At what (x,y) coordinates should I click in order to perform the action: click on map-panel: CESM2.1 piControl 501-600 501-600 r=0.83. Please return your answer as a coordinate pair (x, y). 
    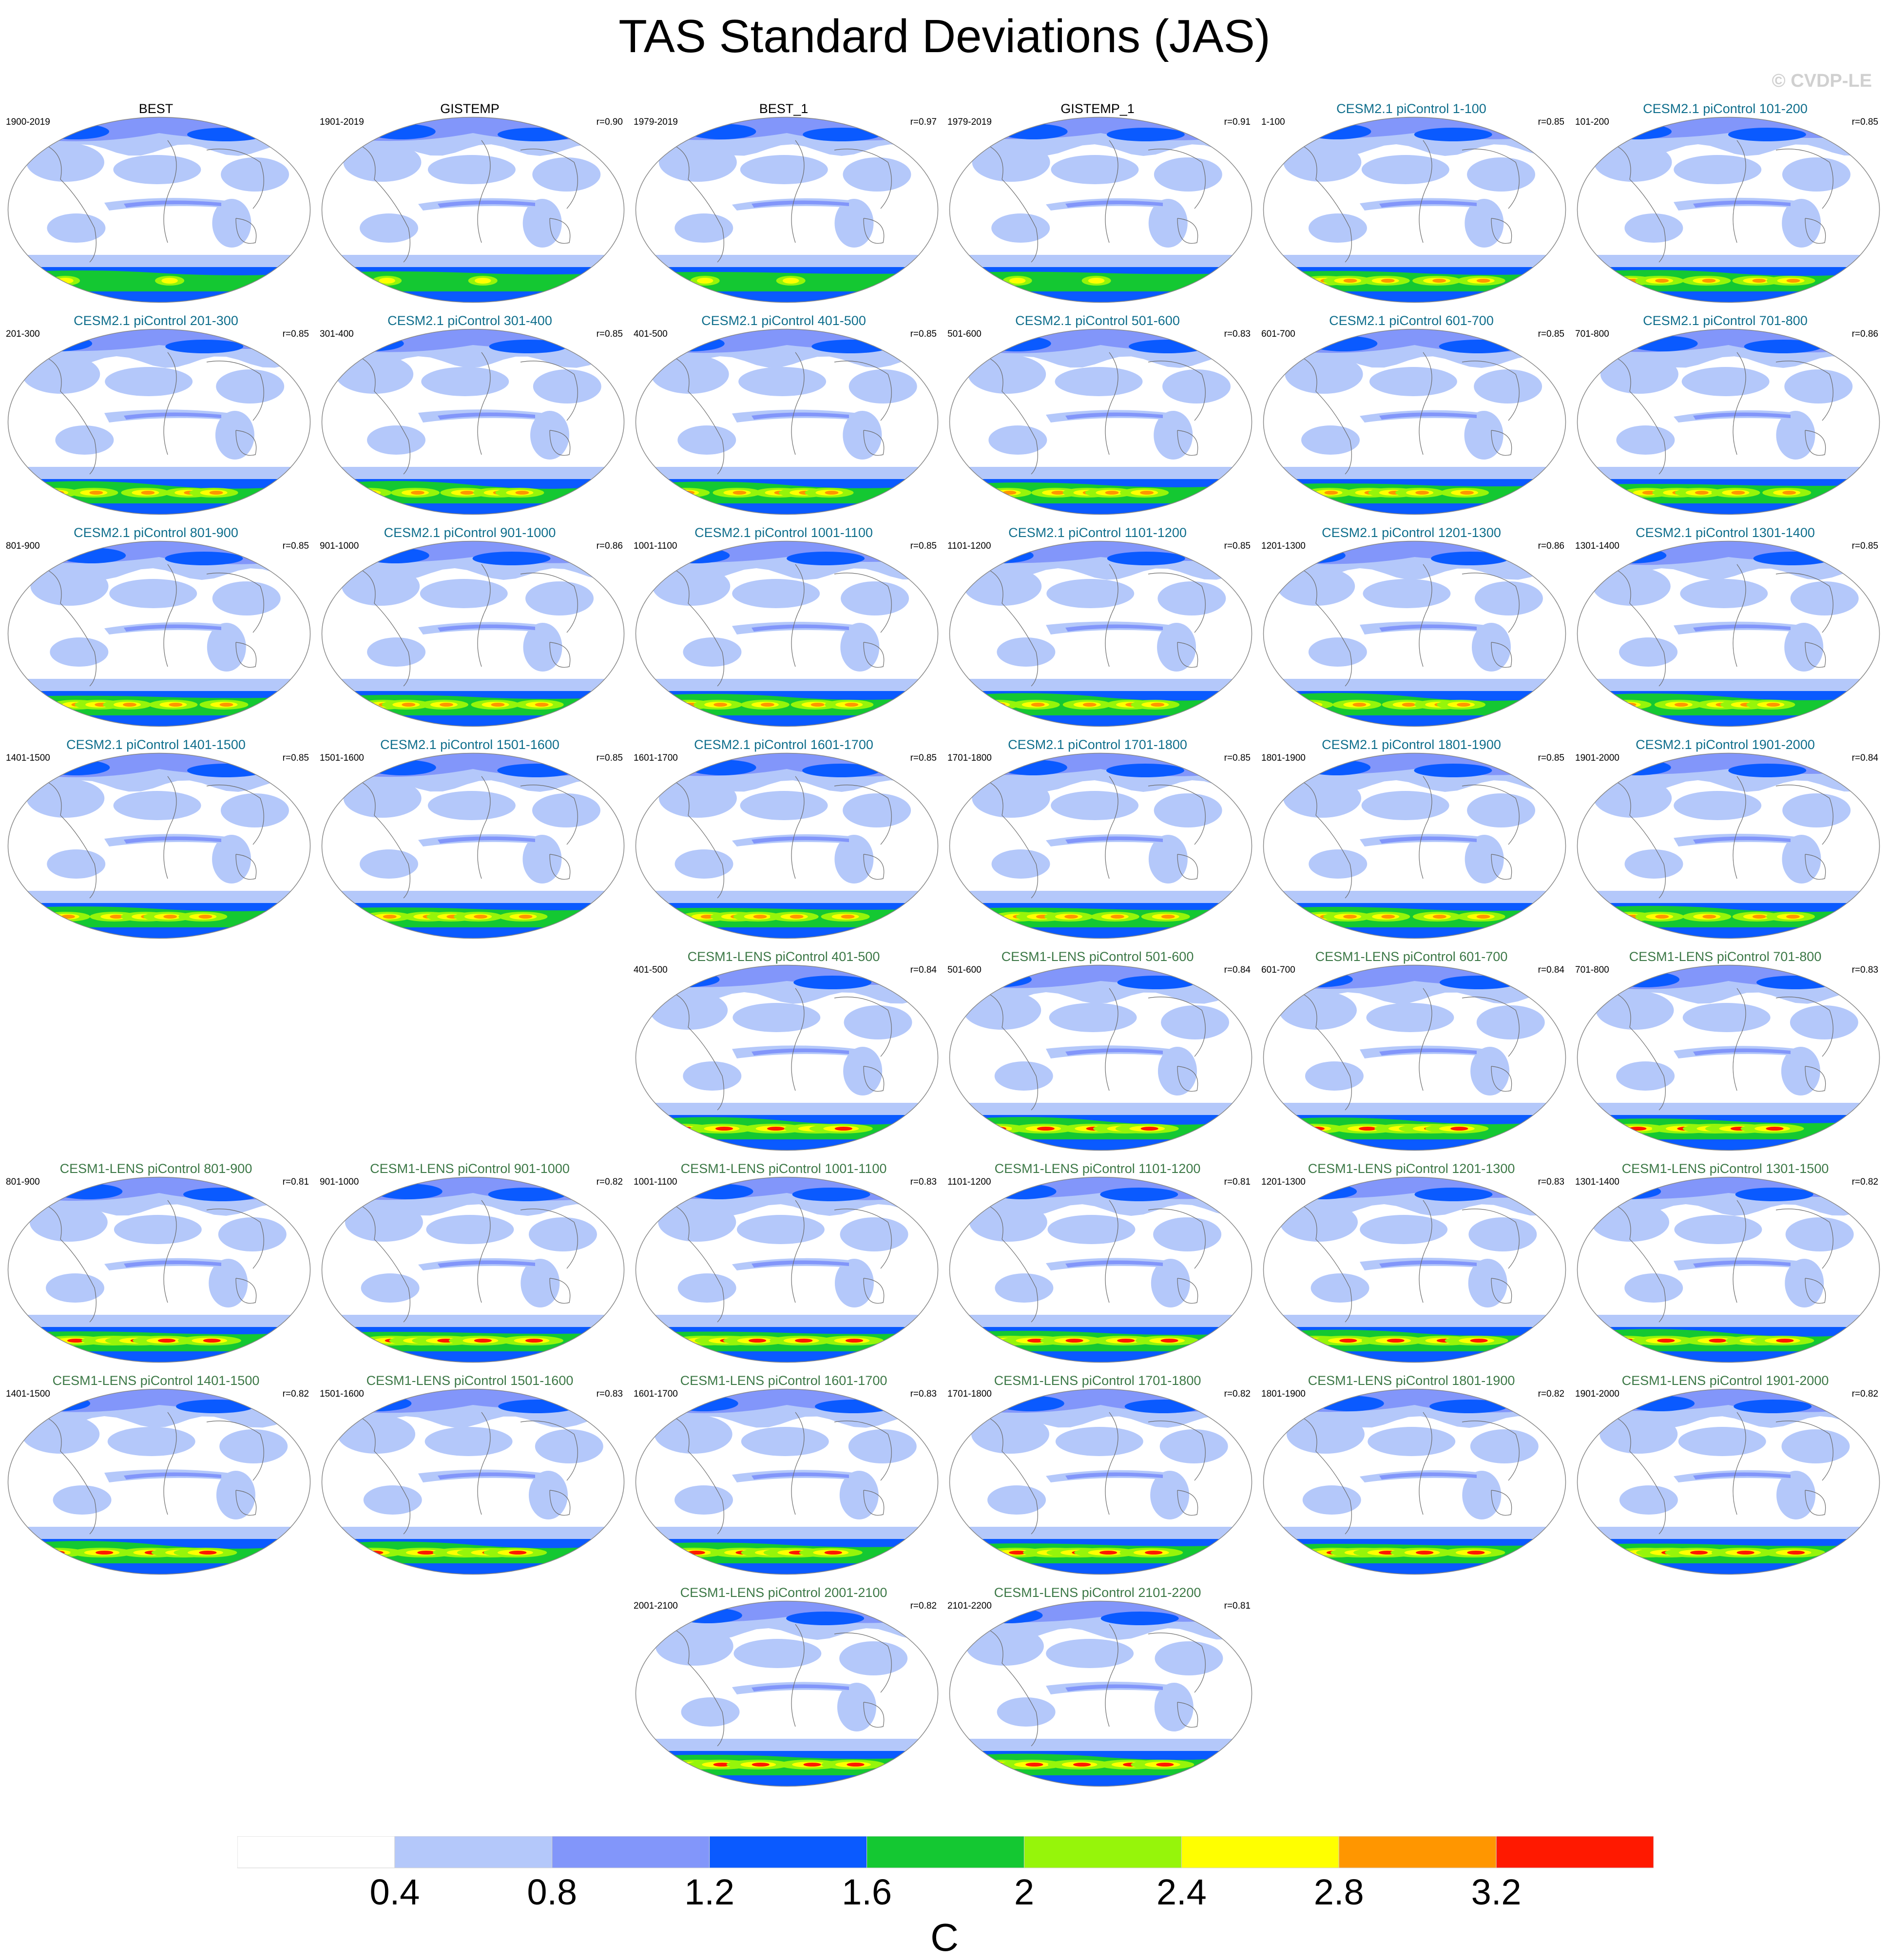
    Looking at the image, I should click on (1097, 414).